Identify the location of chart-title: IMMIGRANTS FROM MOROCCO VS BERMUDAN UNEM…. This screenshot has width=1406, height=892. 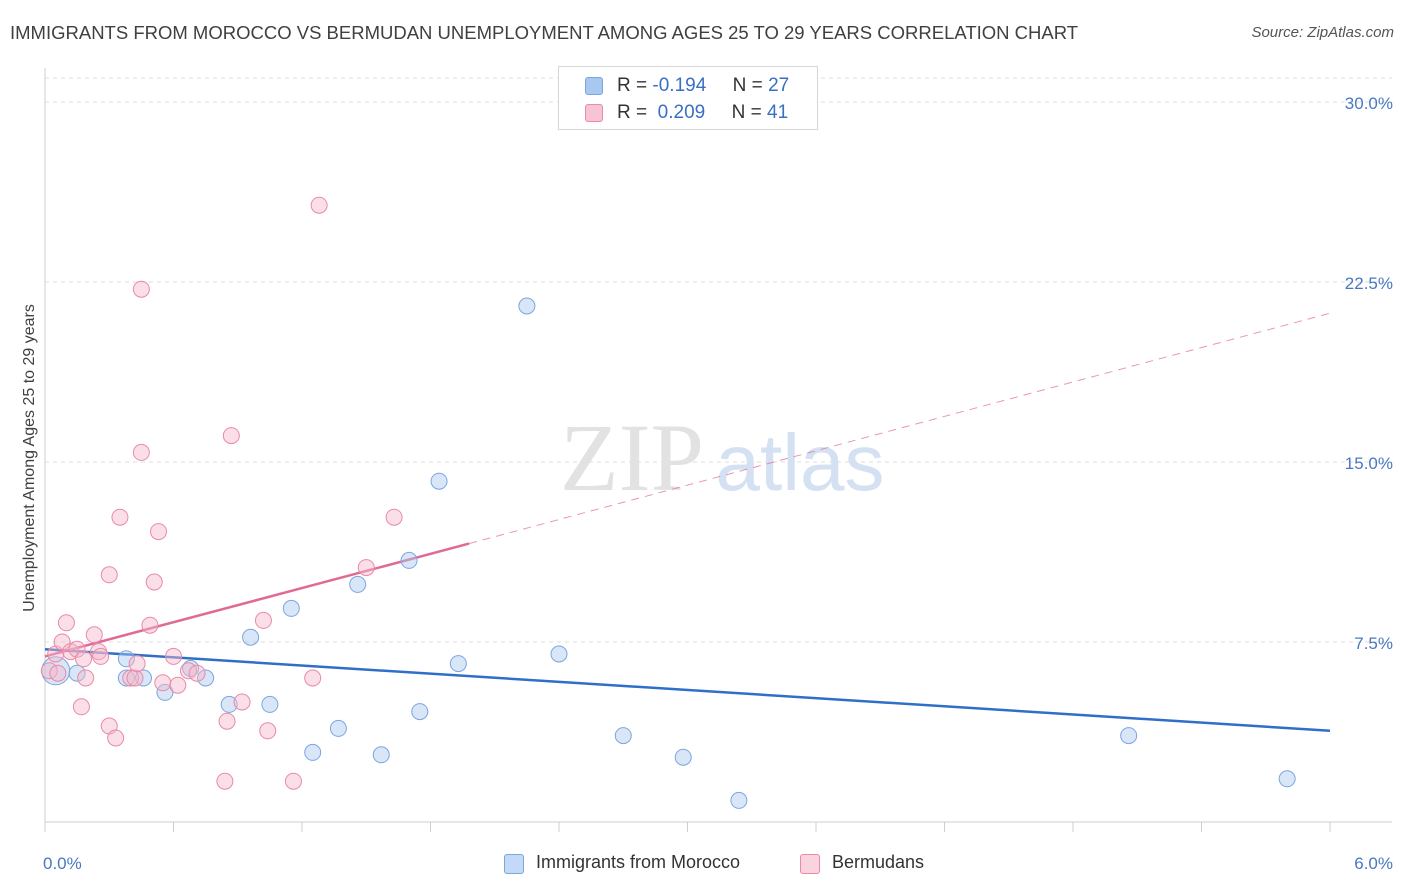
(544, 32).